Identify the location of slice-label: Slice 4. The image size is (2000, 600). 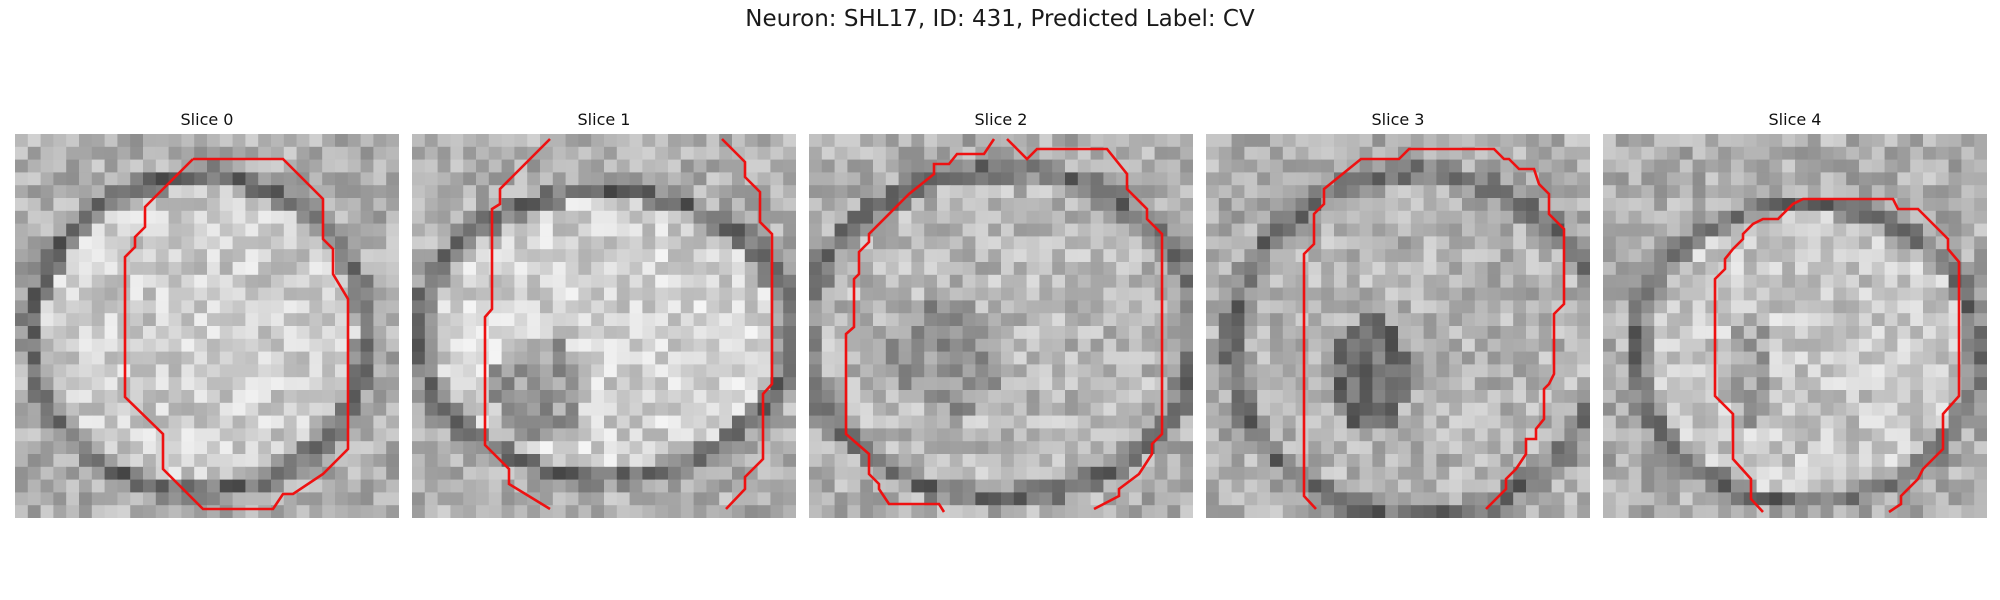
(1795, 119).